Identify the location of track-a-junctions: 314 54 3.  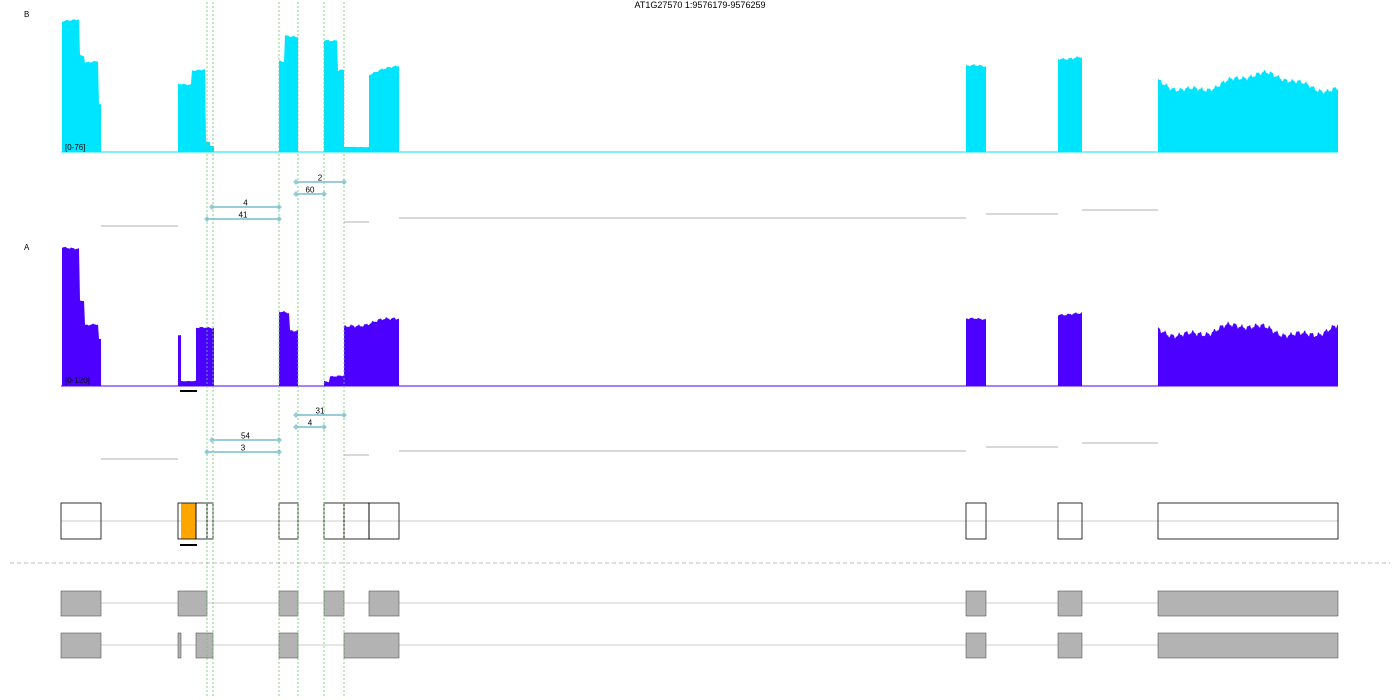
(629, 433).